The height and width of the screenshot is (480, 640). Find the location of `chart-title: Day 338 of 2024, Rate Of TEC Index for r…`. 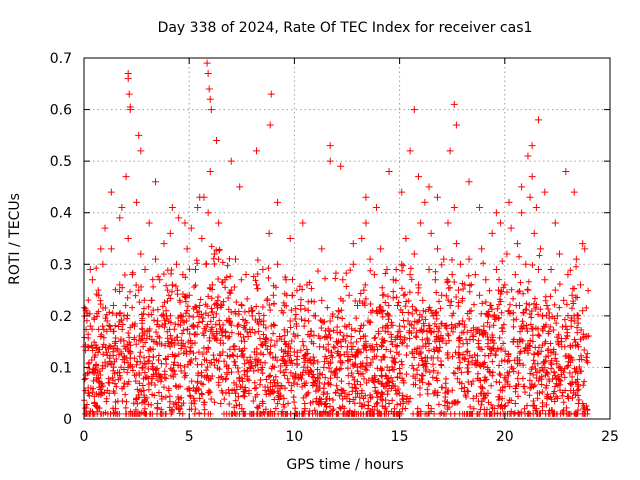

chart-title: Day 338 of 2024, Rate Of TEC Index for r… is located at coordinates (345, 28).